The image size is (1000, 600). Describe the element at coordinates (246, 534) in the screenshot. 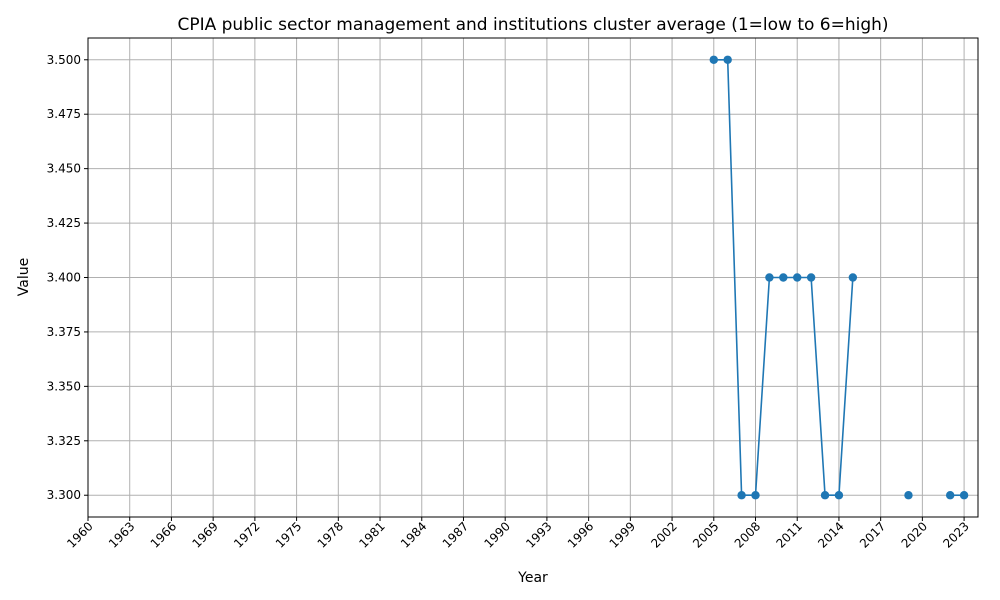

I see `x-tick-label: 1972` at that location.